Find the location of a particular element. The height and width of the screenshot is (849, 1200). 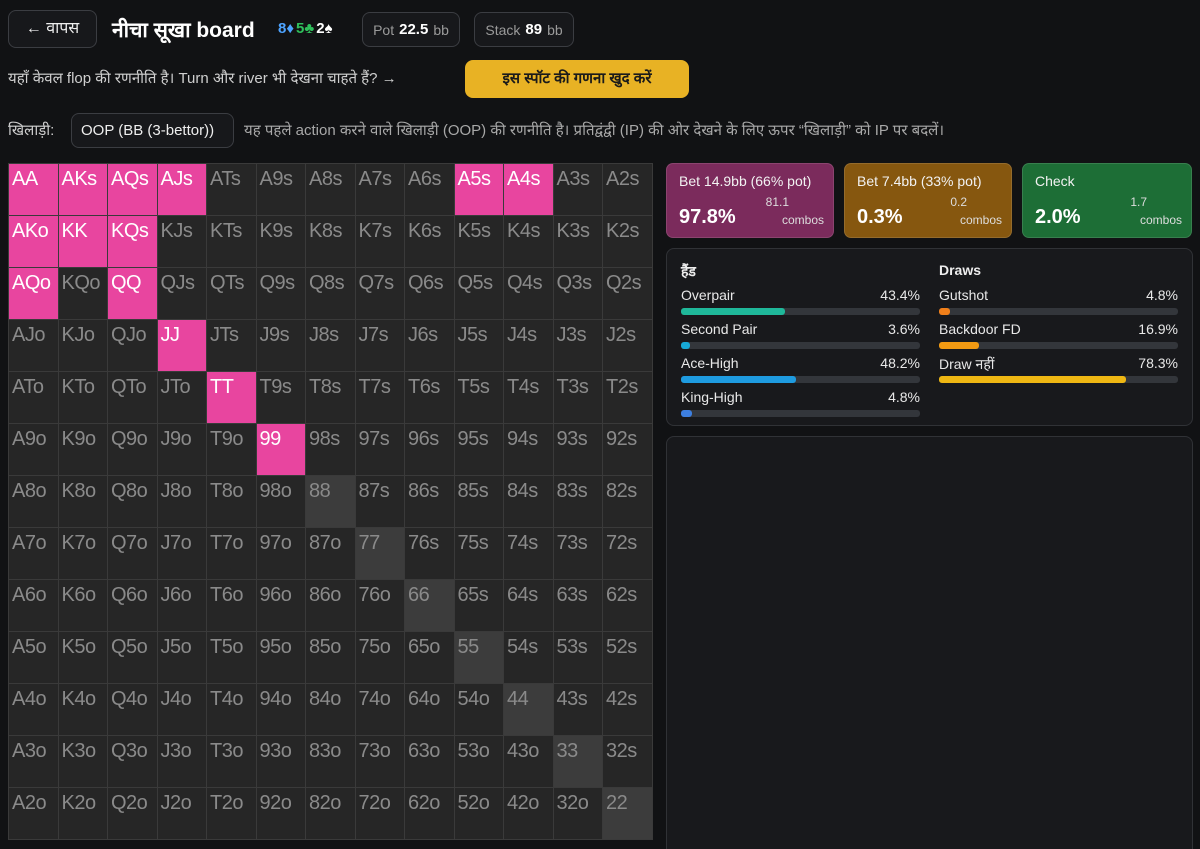

hand-cell: TT is located at coordinates (231, 397).